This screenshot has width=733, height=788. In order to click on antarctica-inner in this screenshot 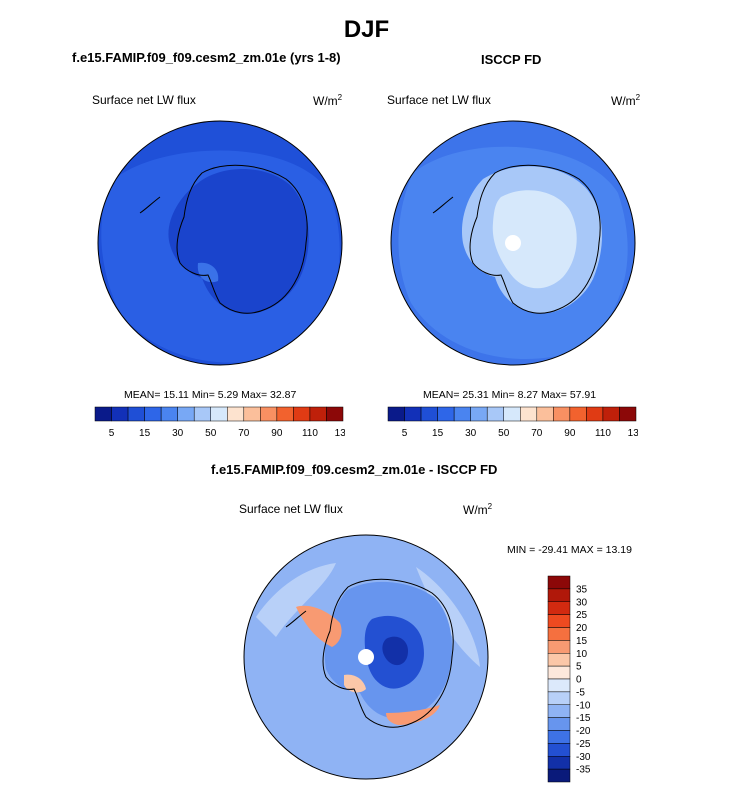, I will do `click(534, 239)`.